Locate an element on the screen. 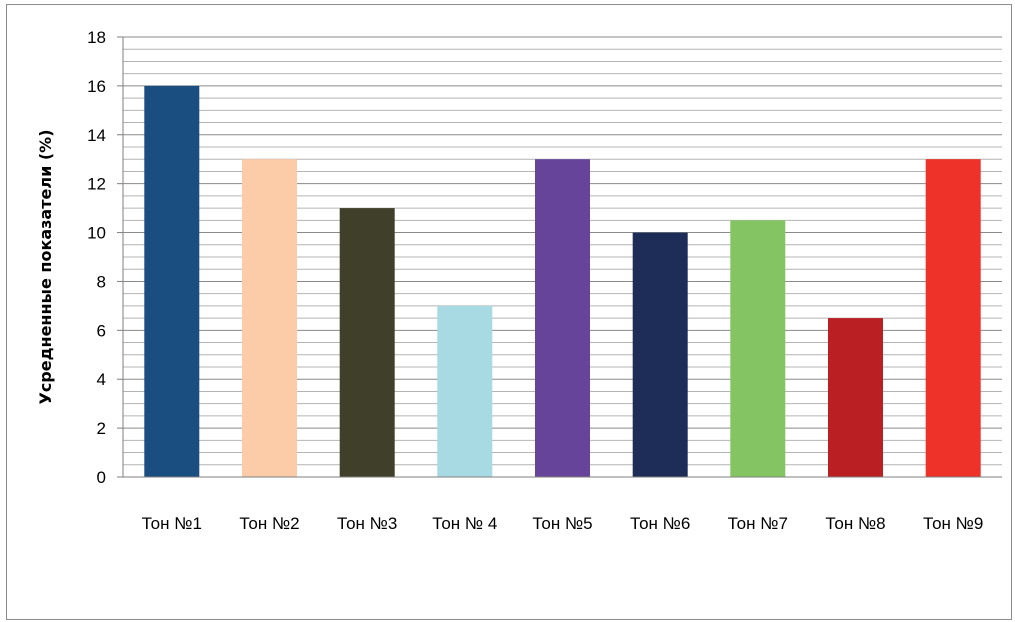 This screenshot has height=622, width=1015. y-tick-label: 10 is located at coordinates (96, 233).